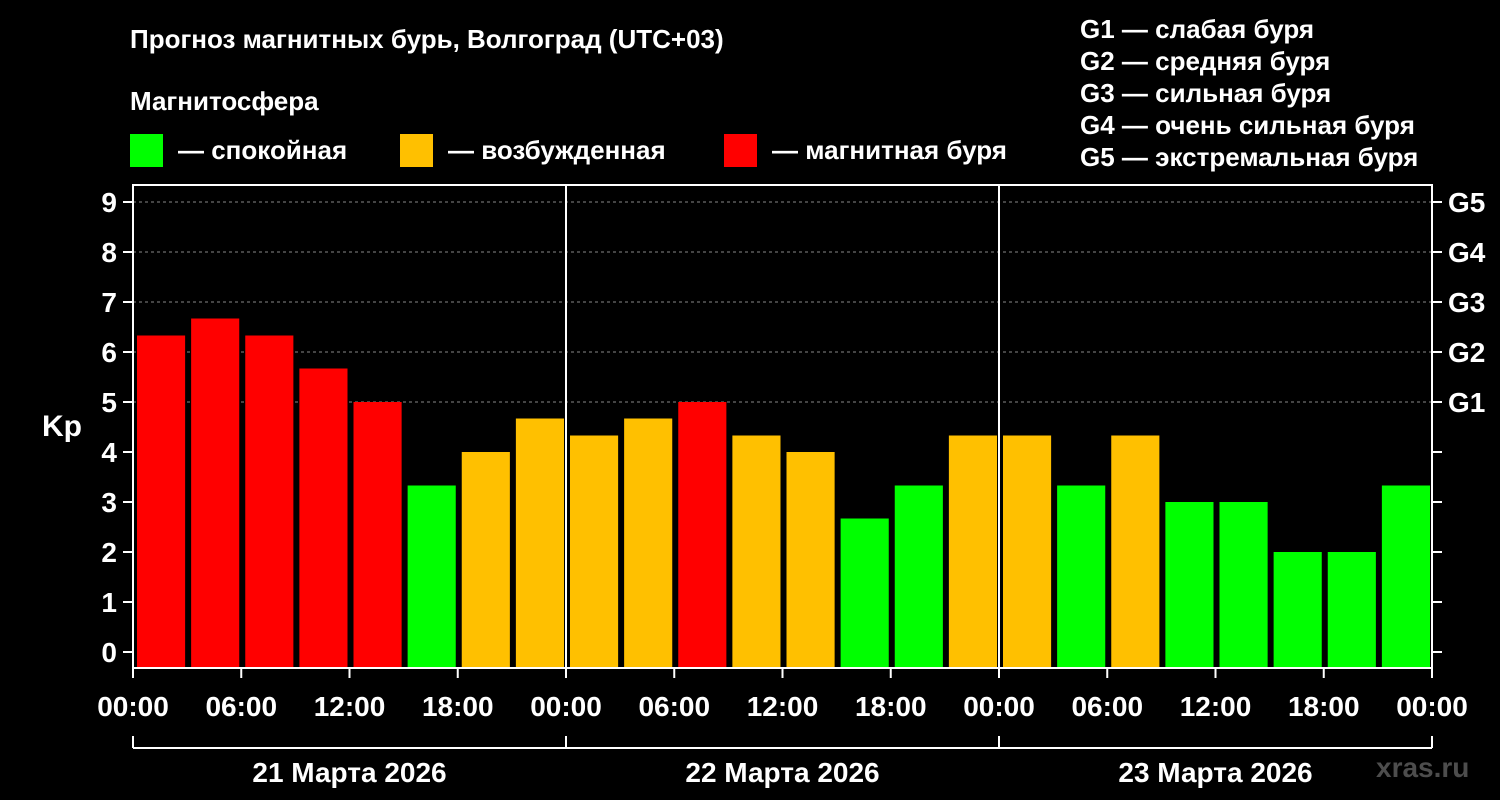  Describe the element at coordinates (782, 772) in the screenshot. I see `day-label-1: 22 Марта 2026` at that location.